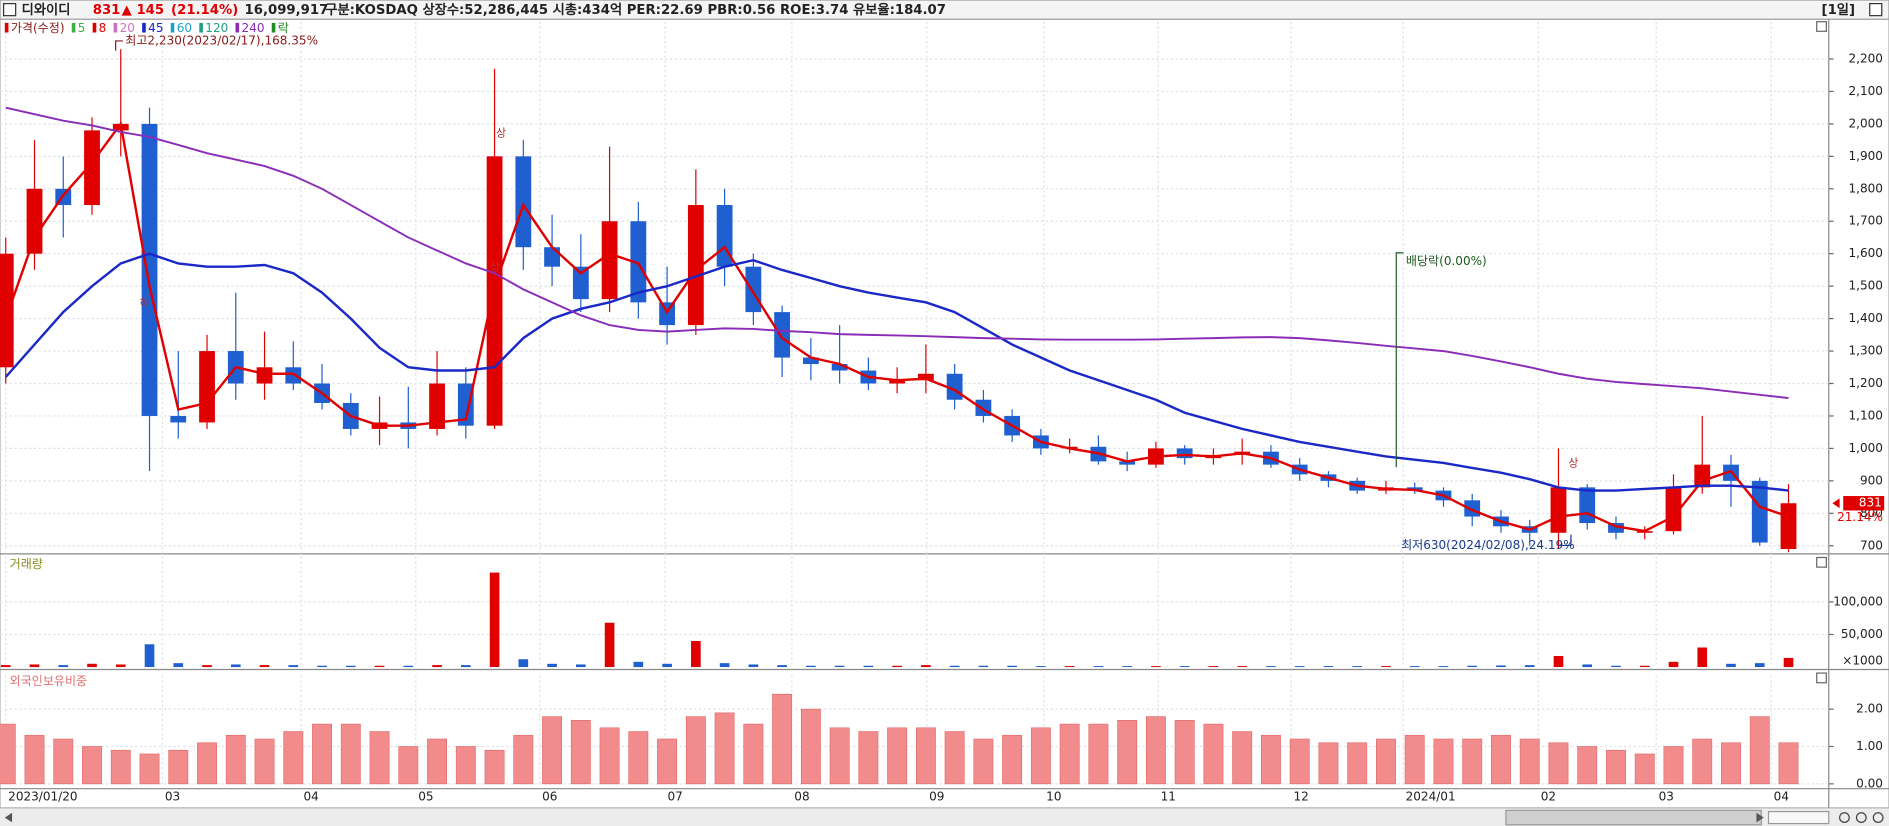 The width and height of the screenshot is (1889, 826). Describe the element at coordinates (944, 817) in the screenshot. I see `scrollbar` at that location.